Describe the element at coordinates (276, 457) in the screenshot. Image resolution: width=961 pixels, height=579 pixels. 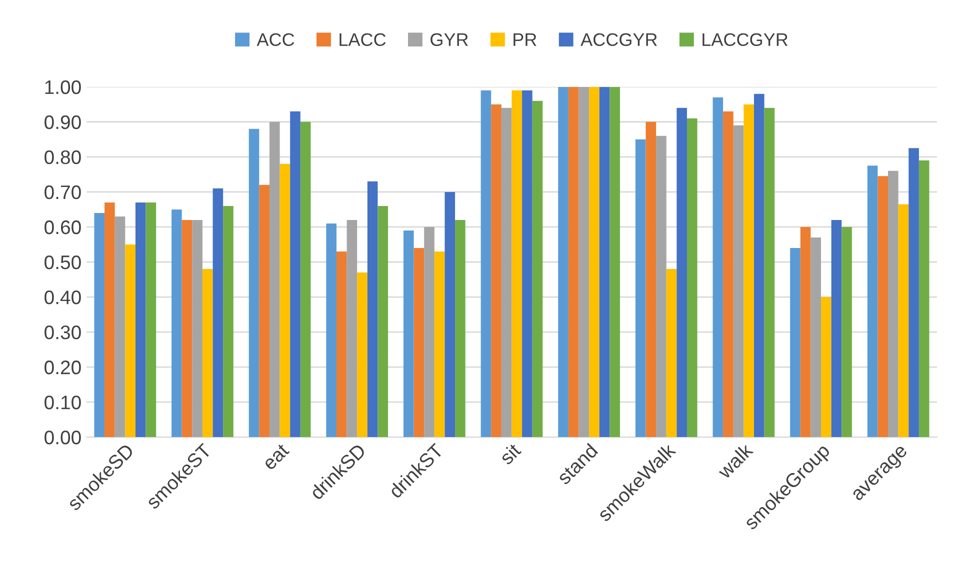
I see `x-tick-label: eat` at that location.